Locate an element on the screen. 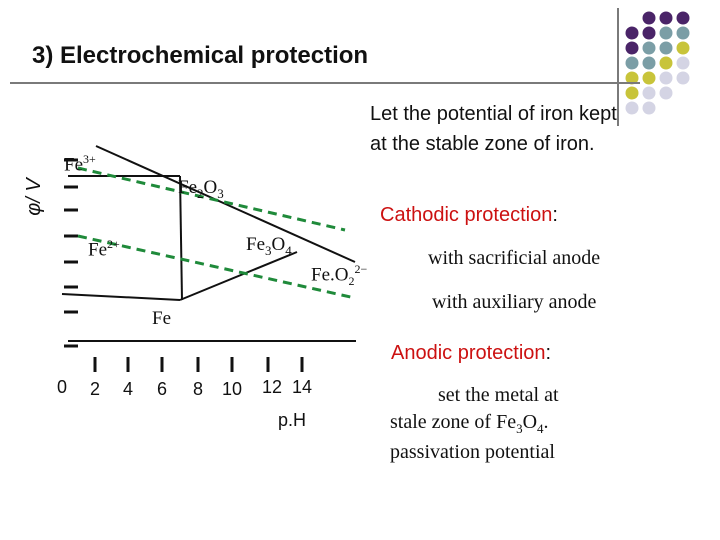 The image size is (720, 540). decorative-dot-grid is located at coordinates (657, 63).